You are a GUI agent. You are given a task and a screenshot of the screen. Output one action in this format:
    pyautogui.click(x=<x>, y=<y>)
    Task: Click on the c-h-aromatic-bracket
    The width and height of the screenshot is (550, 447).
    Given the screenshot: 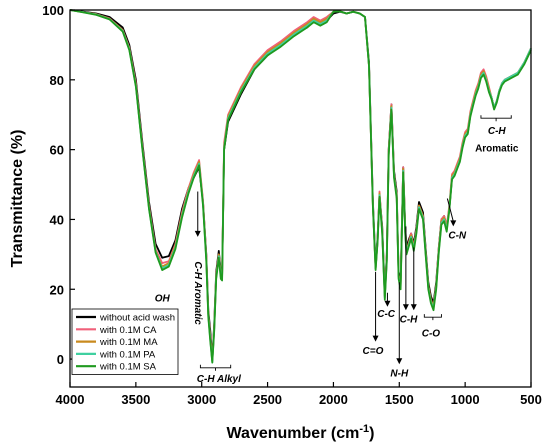 What is the action you would take?
    pyautogui.click(x=496, y=118)
    